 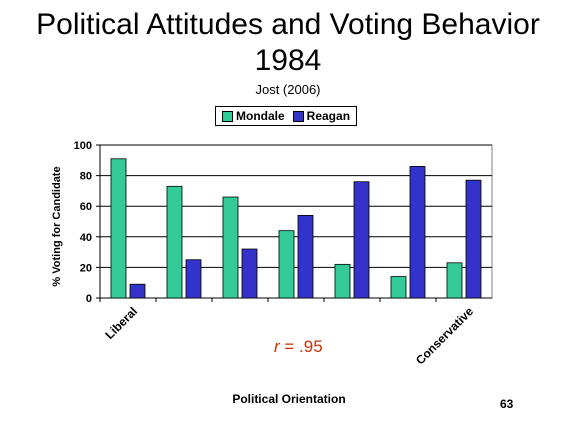 What do you see at coordinates (89, 299) in the screenshot?
I see `y-tick-label: 0` at bounding box center [89, 299].